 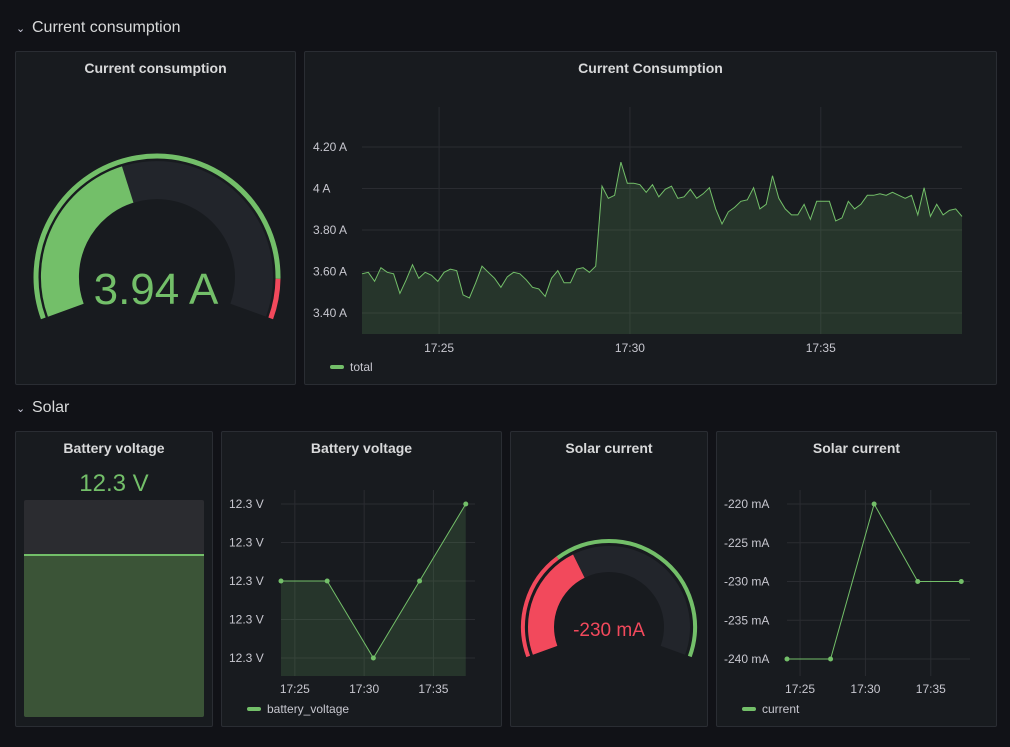 I want to click on legend-item-total: total, so click(x=351, y=367).